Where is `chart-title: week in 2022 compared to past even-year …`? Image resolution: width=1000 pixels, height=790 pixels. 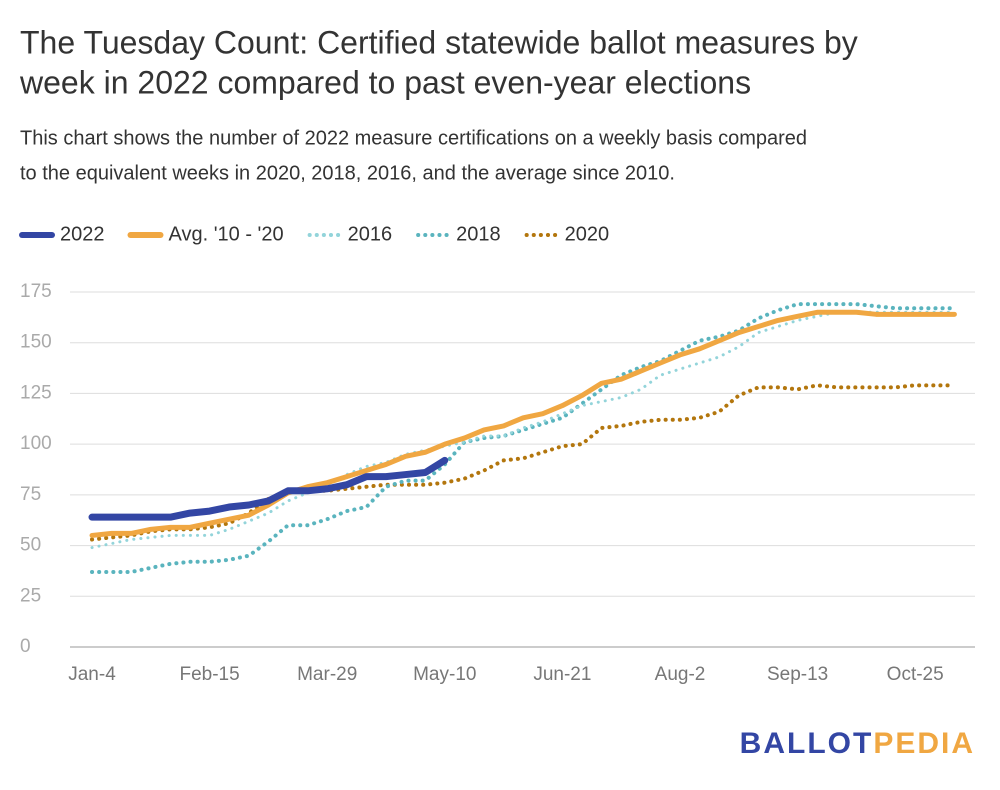
chart-title: week in 2022 compared to past even-year … is located at coordinates (385, 82).